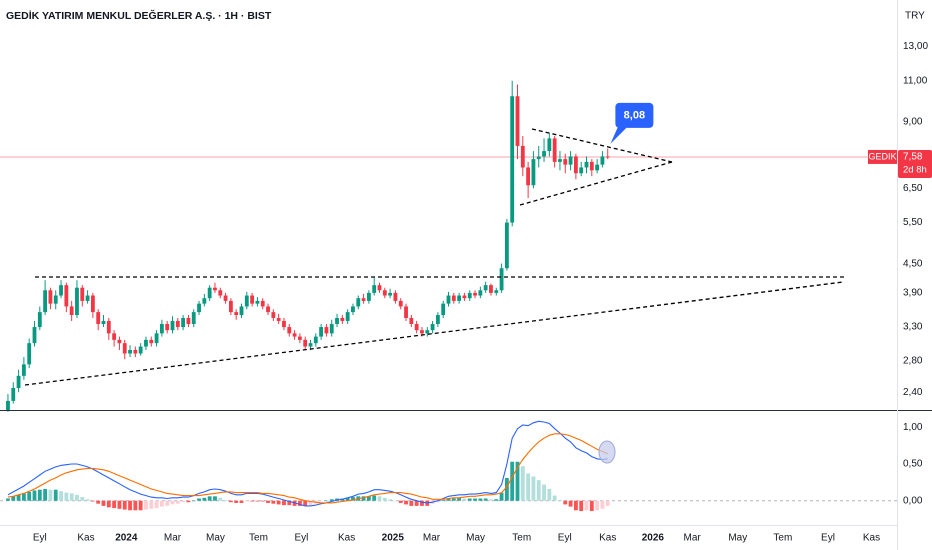  I want to click on highlight-circle, so click(607, 452).